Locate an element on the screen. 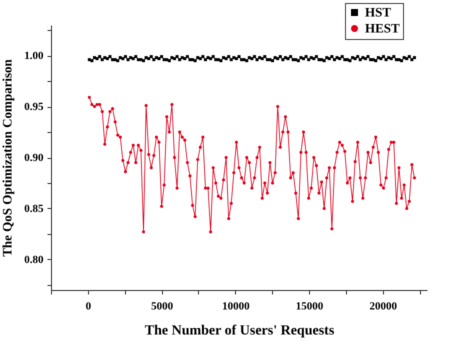 The height and width of the screenshot is (341, 474). x-tick-label: 10000 is located at coordinates (236, 306).